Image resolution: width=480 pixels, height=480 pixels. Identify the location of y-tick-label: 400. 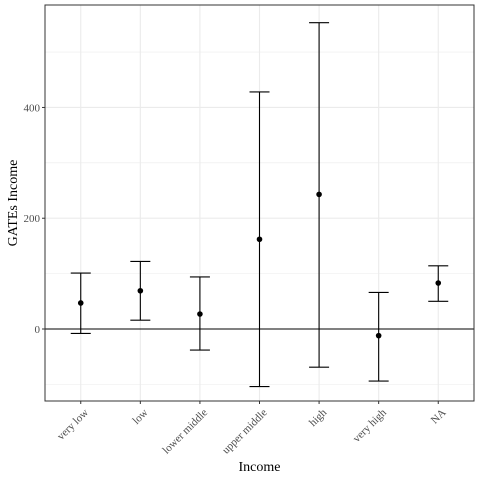
(32, 108).